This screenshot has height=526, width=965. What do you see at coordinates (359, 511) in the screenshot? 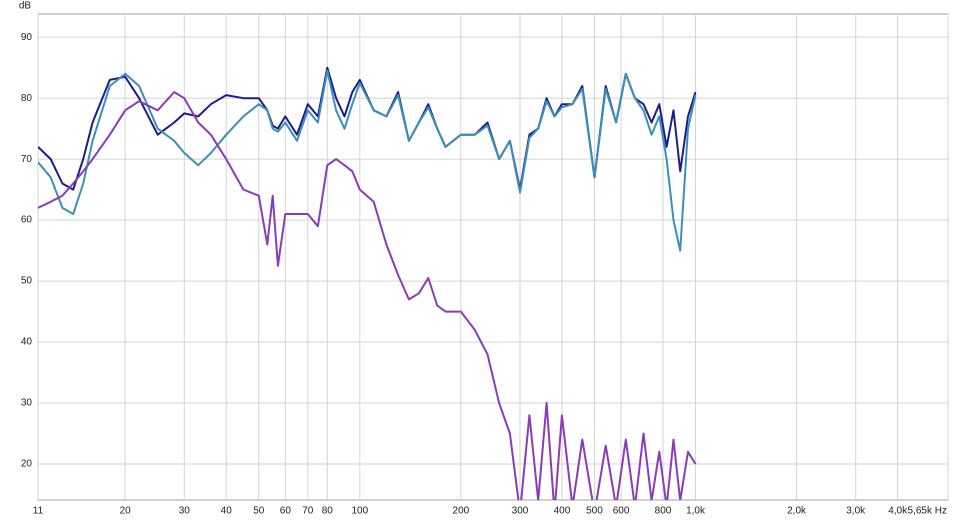
I see `x-tick-label: 100` at bounding box center [359, 511].